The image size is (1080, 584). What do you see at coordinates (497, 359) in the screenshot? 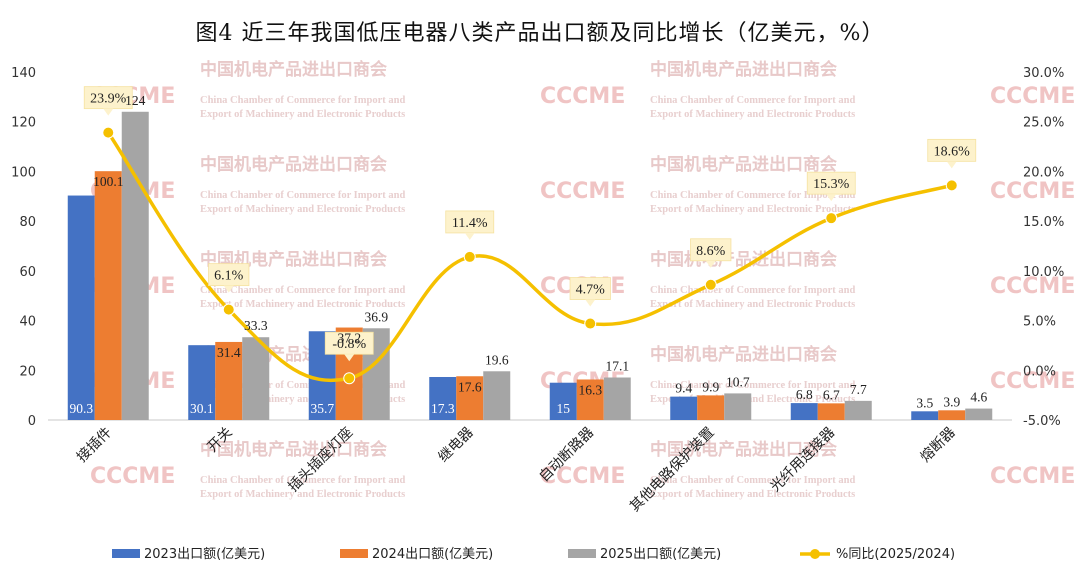
I see `bar-data-label: 19.6` at bounding box center [497, 359].